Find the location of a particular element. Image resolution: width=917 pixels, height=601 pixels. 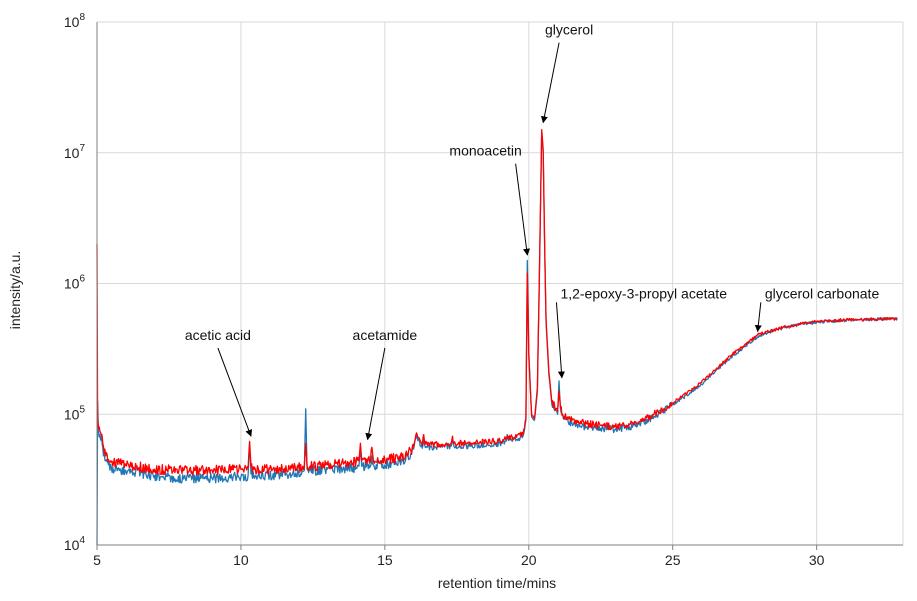

y-axis-title: intensity/a.u. is located at coordinates (15, 290).